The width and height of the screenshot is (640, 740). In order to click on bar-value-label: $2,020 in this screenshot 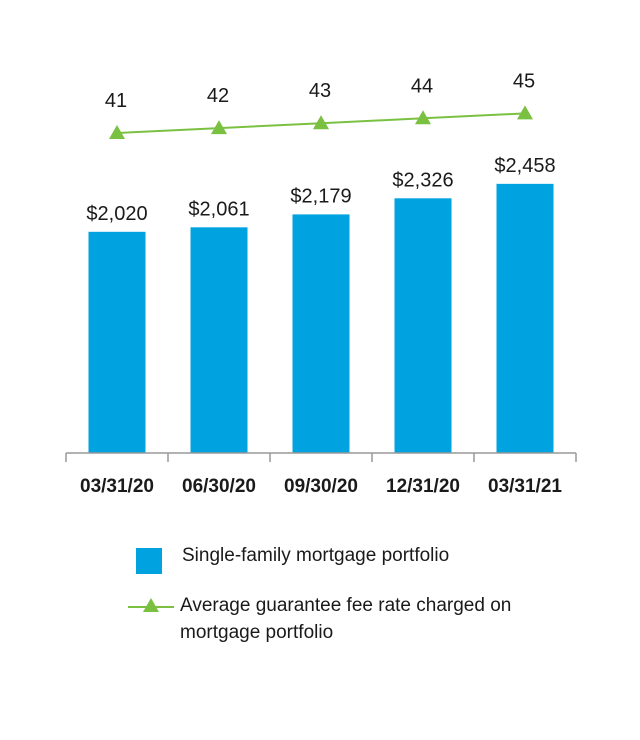, I will do `click(116, 214)`.